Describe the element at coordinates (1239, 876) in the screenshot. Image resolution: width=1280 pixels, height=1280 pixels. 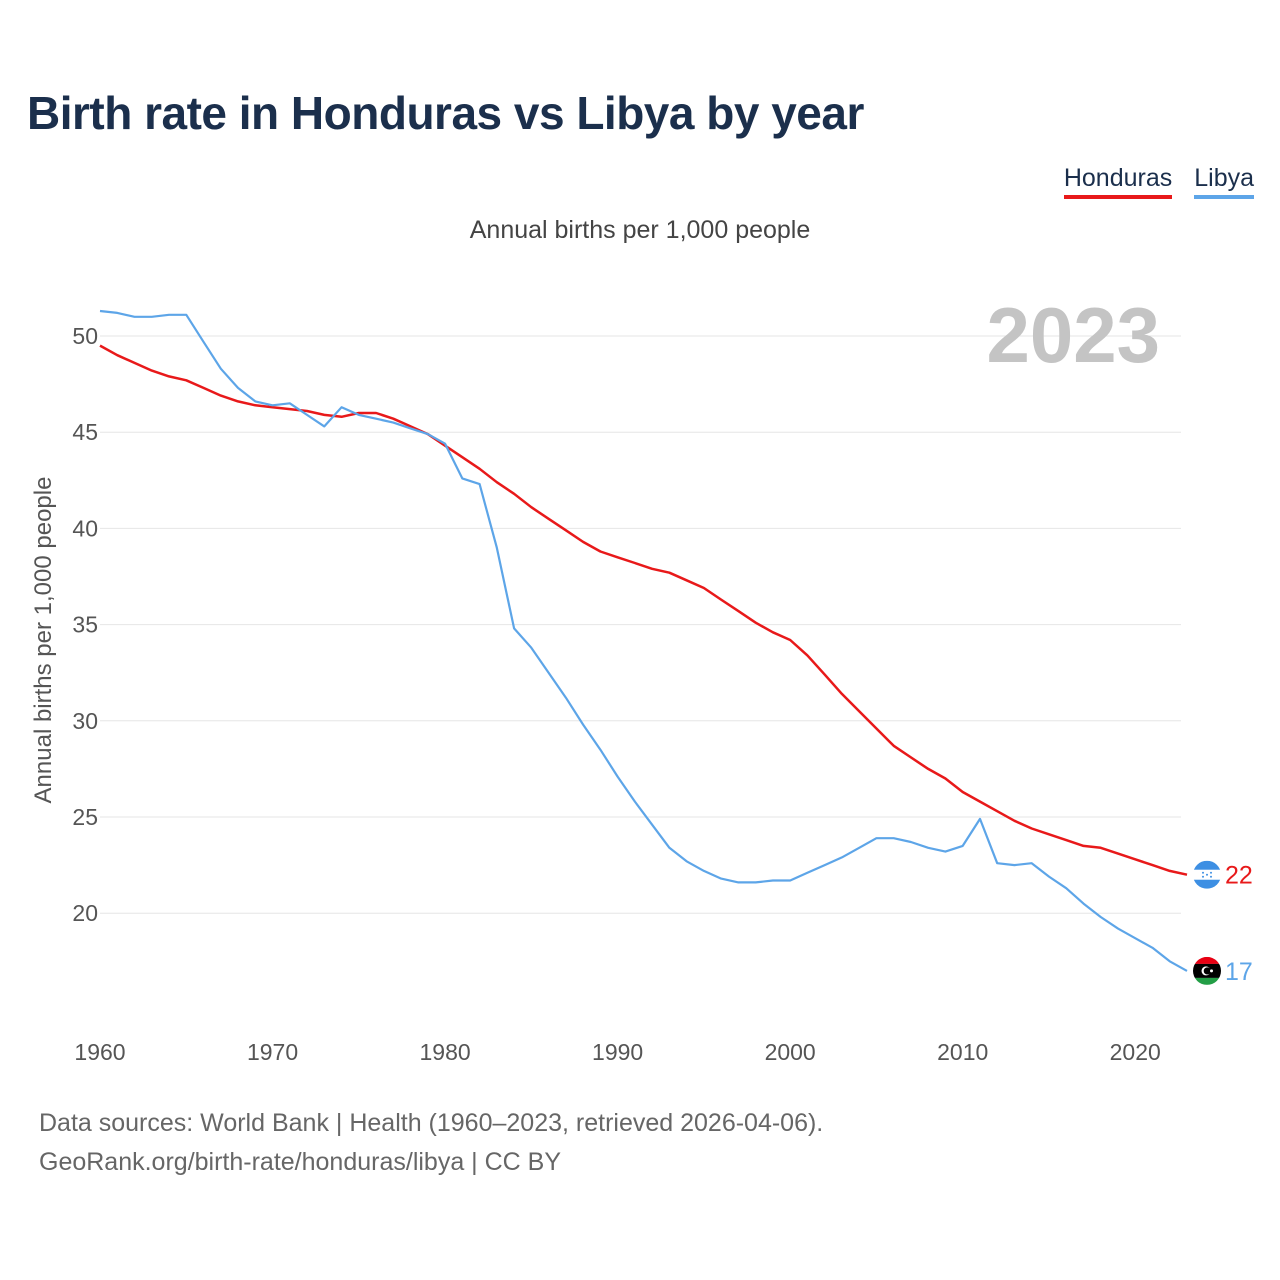
I see `honduras-end-value: 22` at that location.